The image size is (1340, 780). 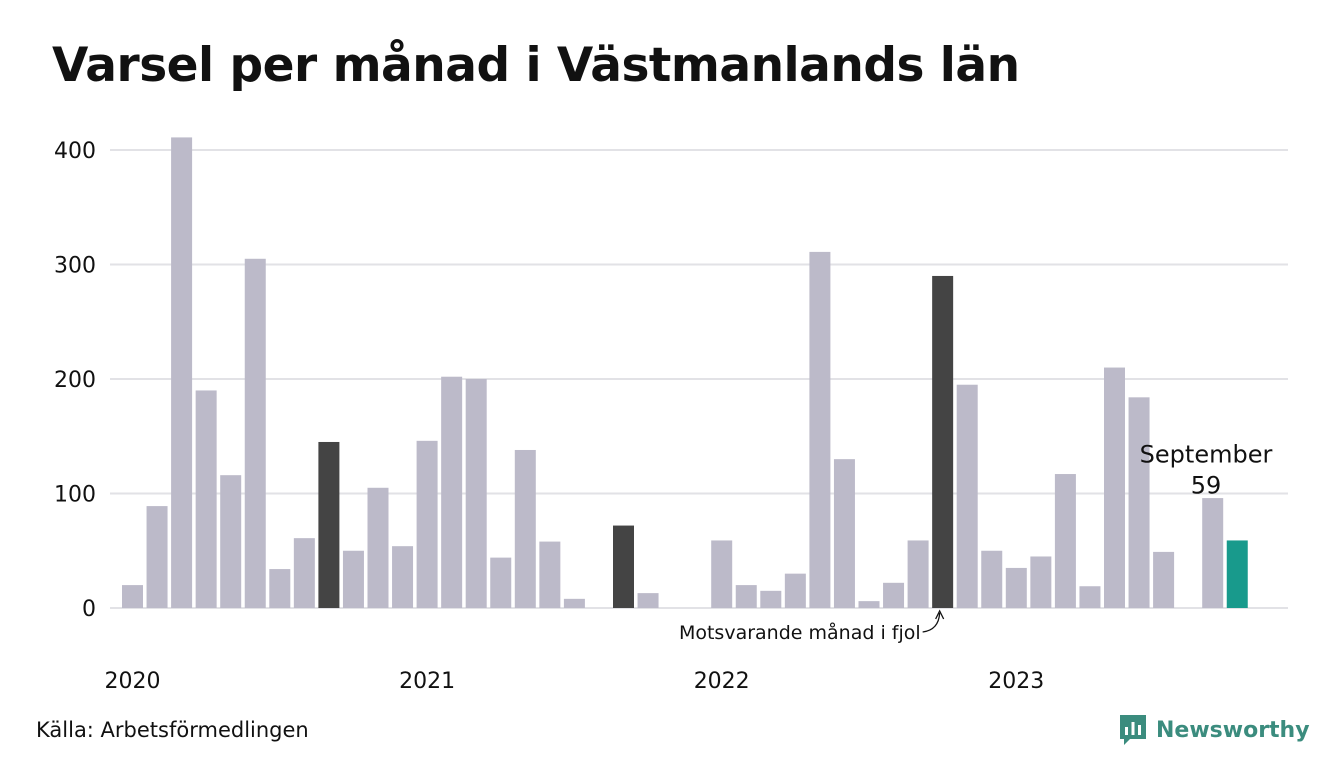 I want to click on x-axis-labels: 2020 2021 2022 2023, so click(x=575, y=681).